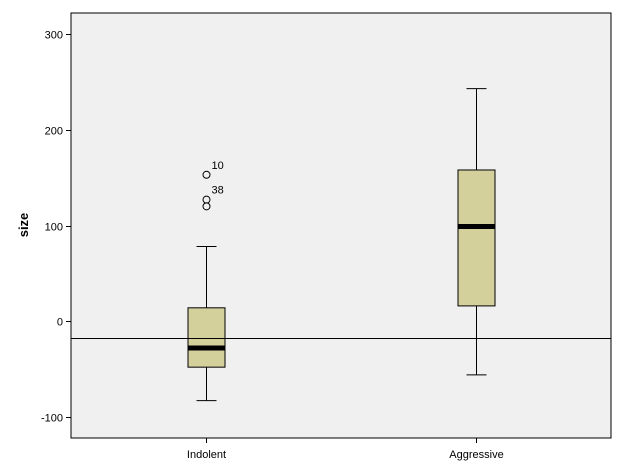 This screenshot has width=625, height=469. I want to click on y-tick-label: 300, so click(54, 36).